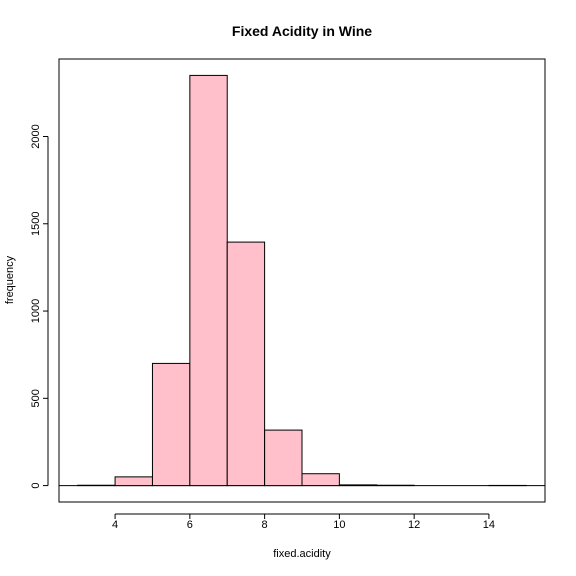  Describe the element at coordinates (302, 31) in the screenshot. I see `chart-title: Fixed Acidity in Wine` at that location.